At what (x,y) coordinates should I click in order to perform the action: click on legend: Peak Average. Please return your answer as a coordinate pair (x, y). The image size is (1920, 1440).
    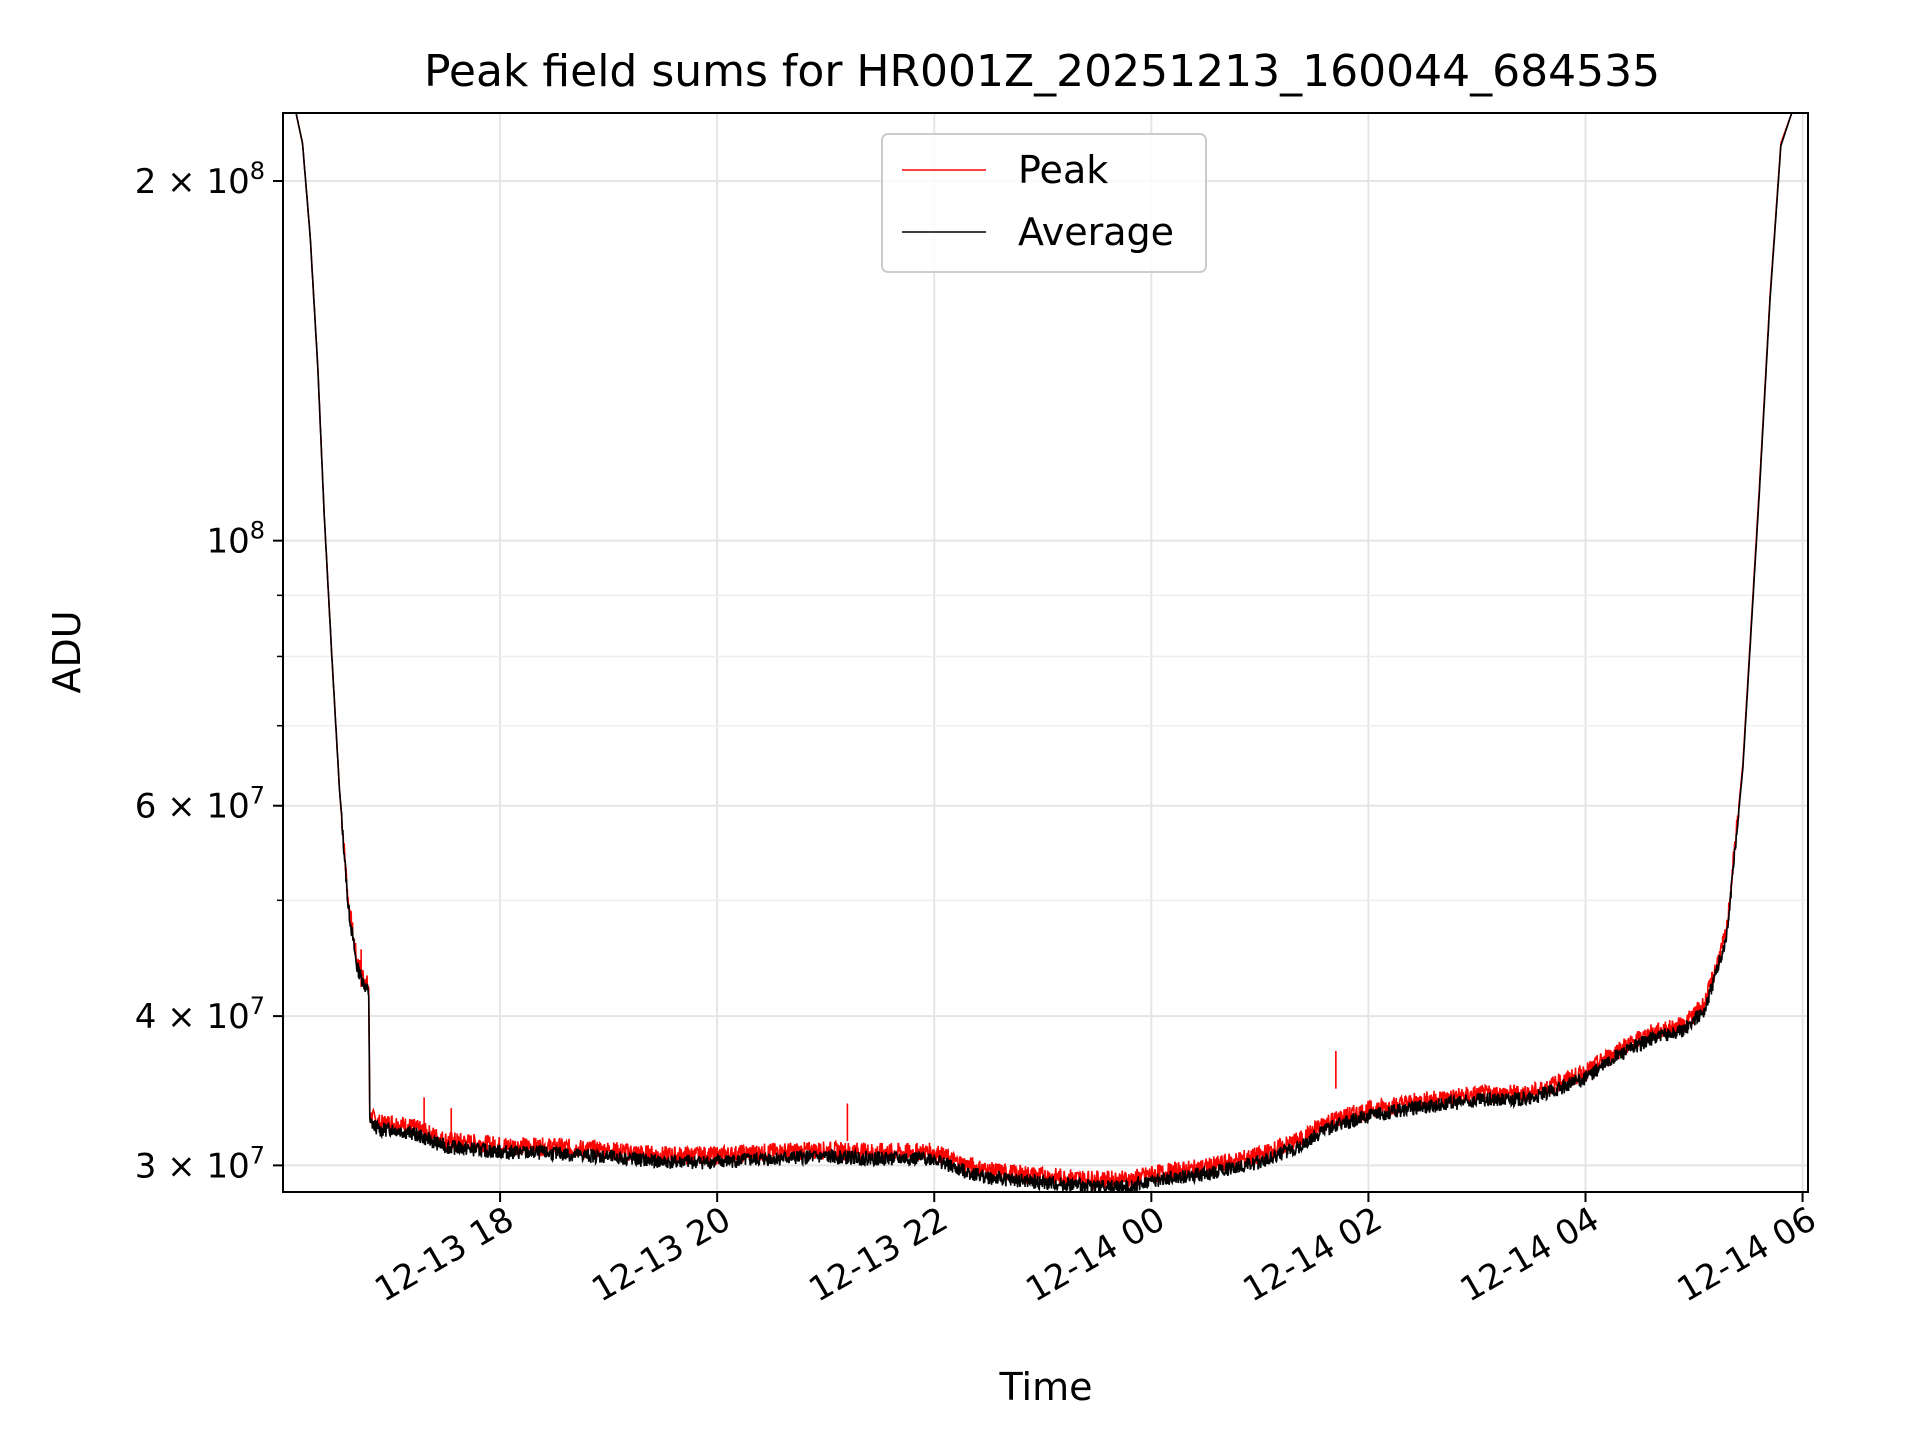
    Looking at the image, I should click on (1044, 203).